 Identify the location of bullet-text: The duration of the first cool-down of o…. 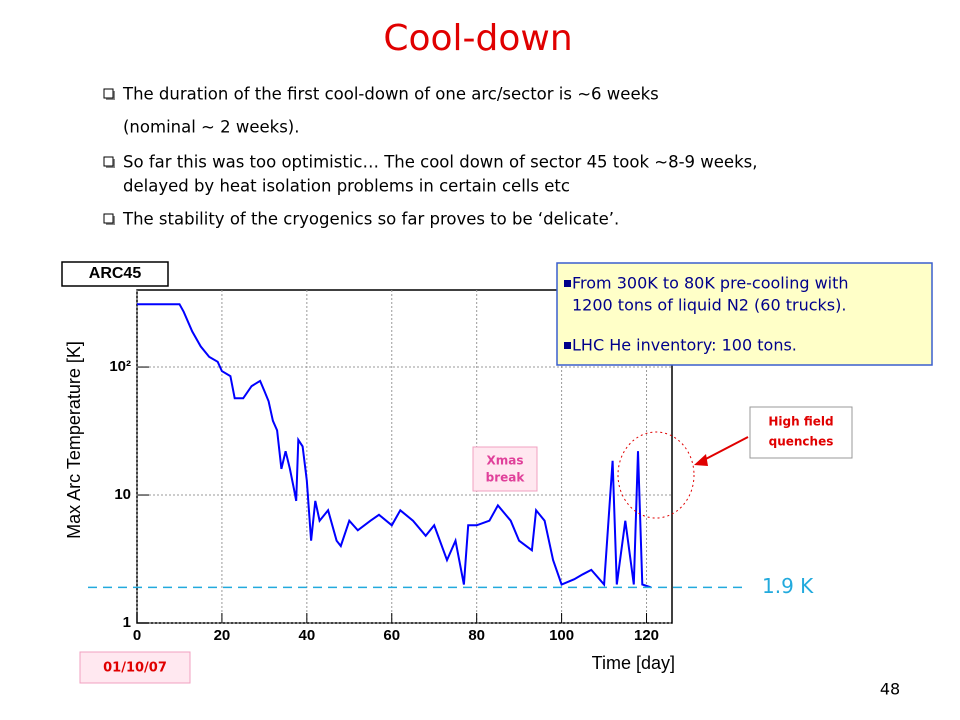
(390, 94).